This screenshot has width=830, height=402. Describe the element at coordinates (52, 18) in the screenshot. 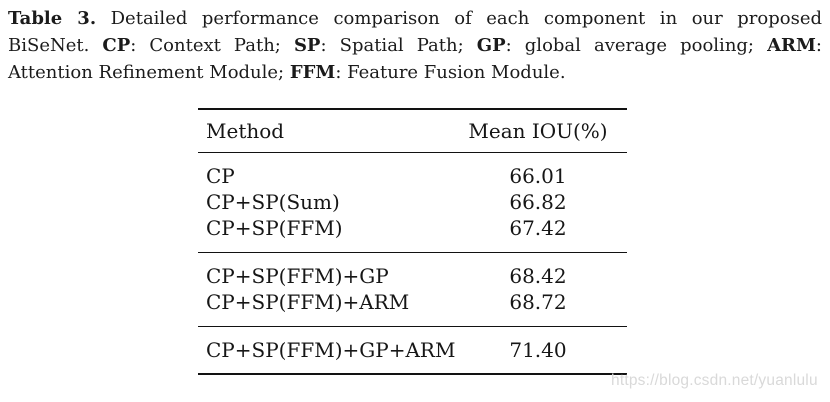

I see `caption-table-label: Table 3.` at that location.